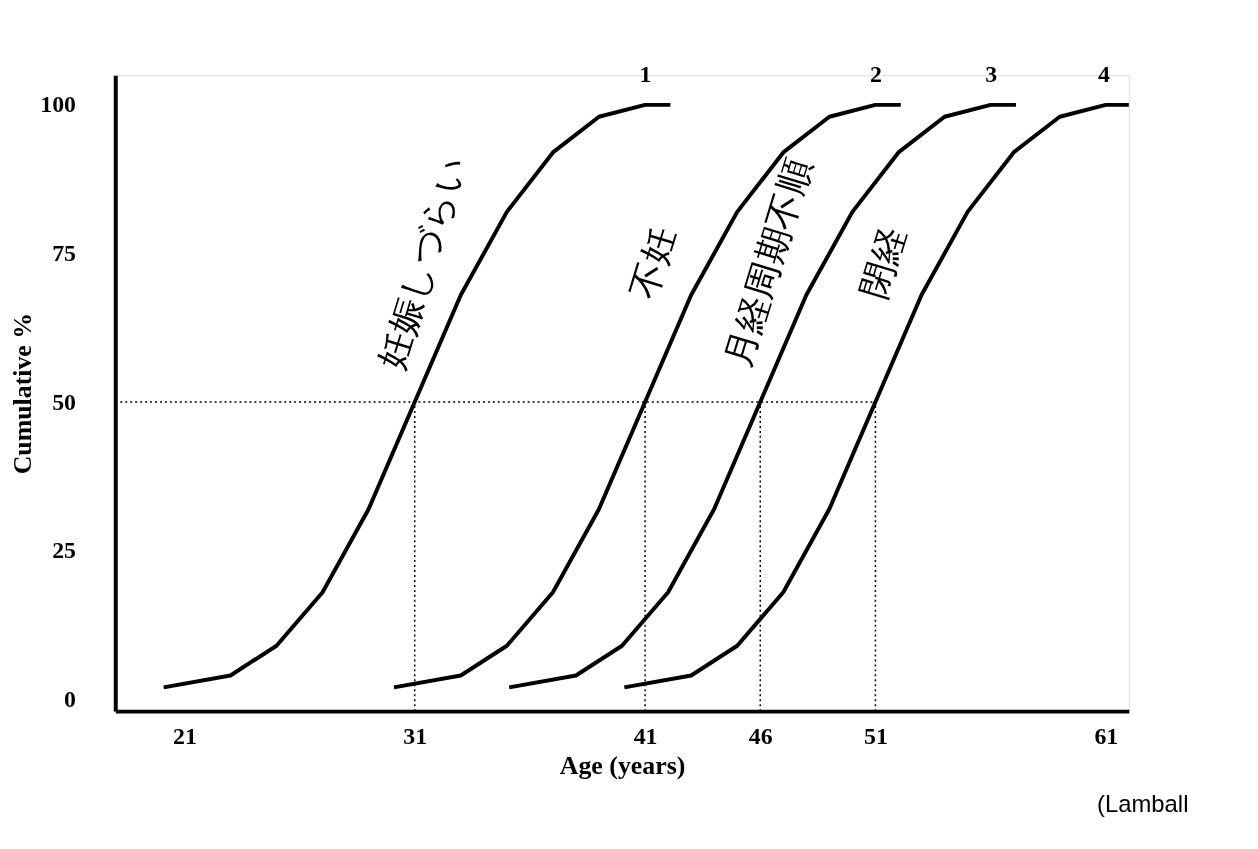  Describe the element at coordinates (415, 736) in the screenshot. I see `x-tick-label: 31` at that location.